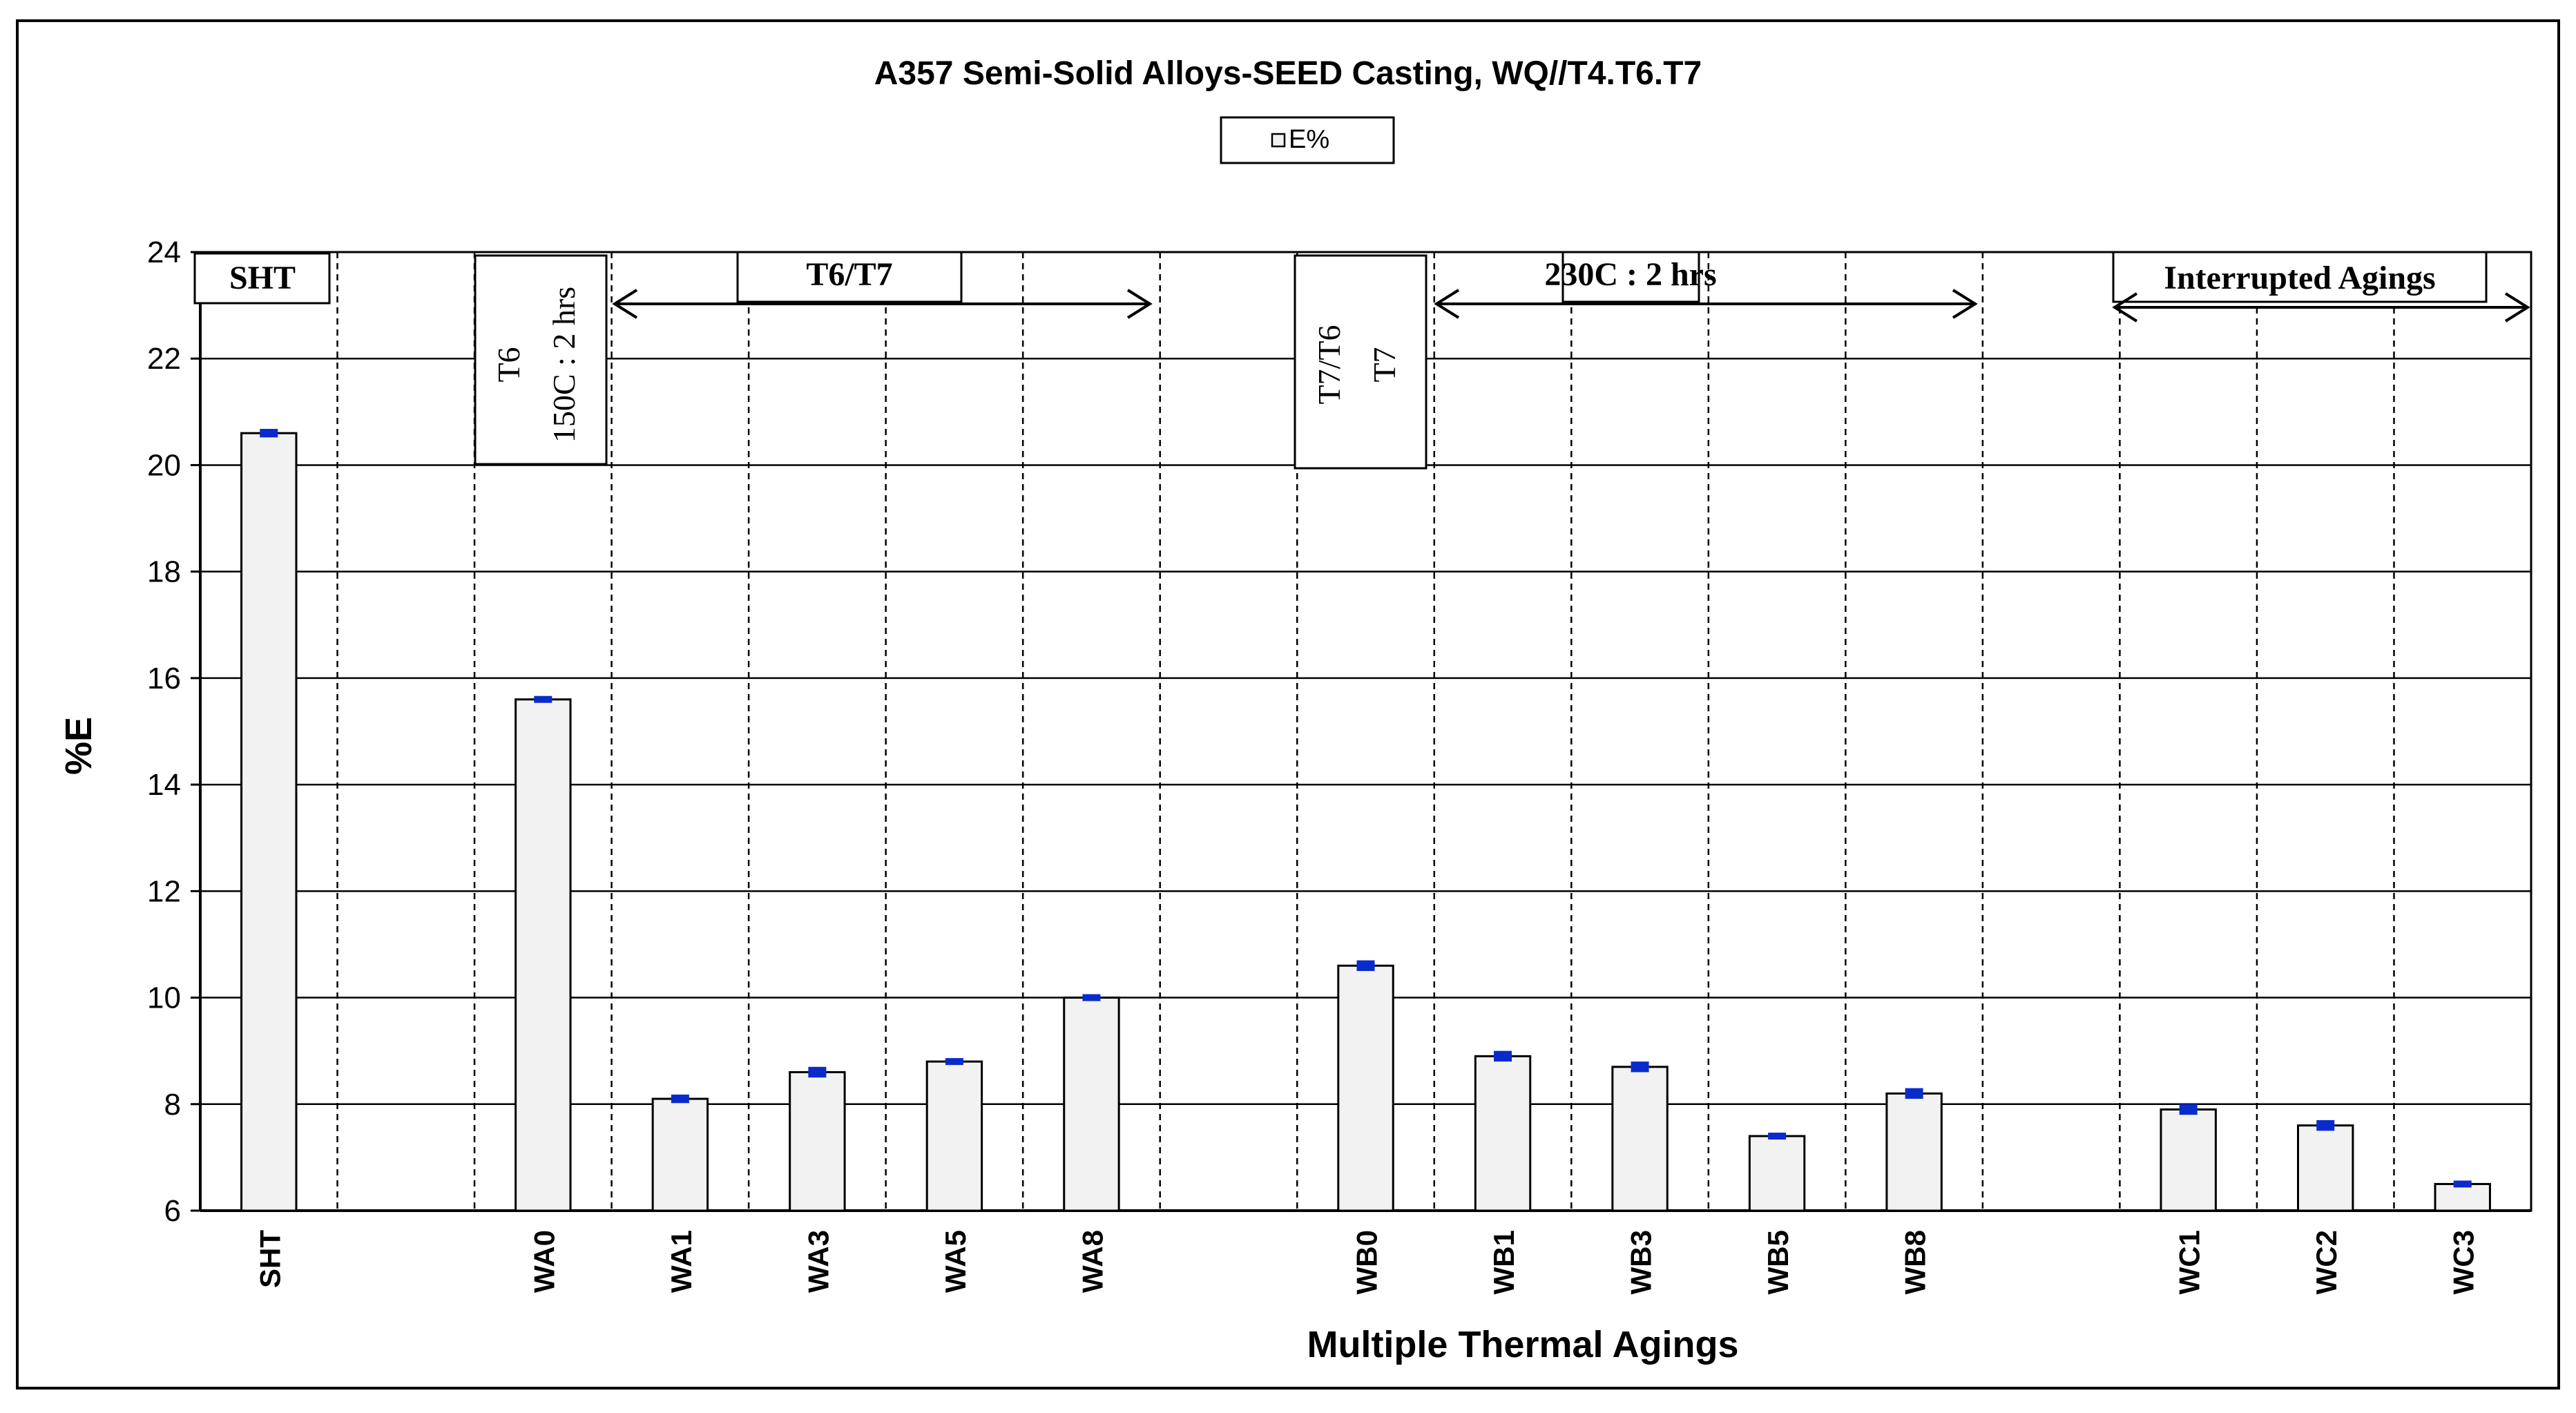 Image resolution: width=2576 pixels, height=1413 pixels. Describe the element at coordinates (1365, 1088) in the screenshot. I see `bar-WB0` at that location.